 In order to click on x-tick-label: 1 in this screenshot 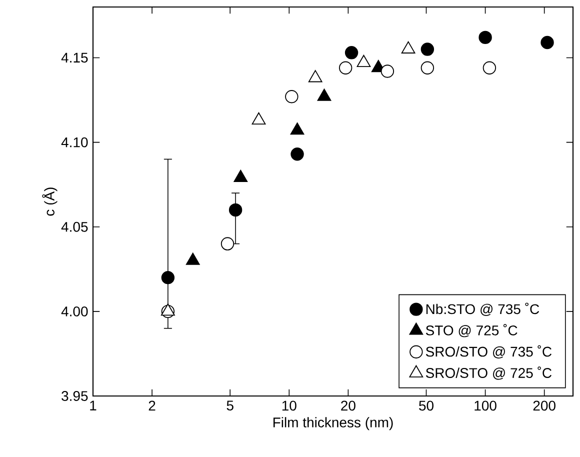, I will do `click(93, 405)`.